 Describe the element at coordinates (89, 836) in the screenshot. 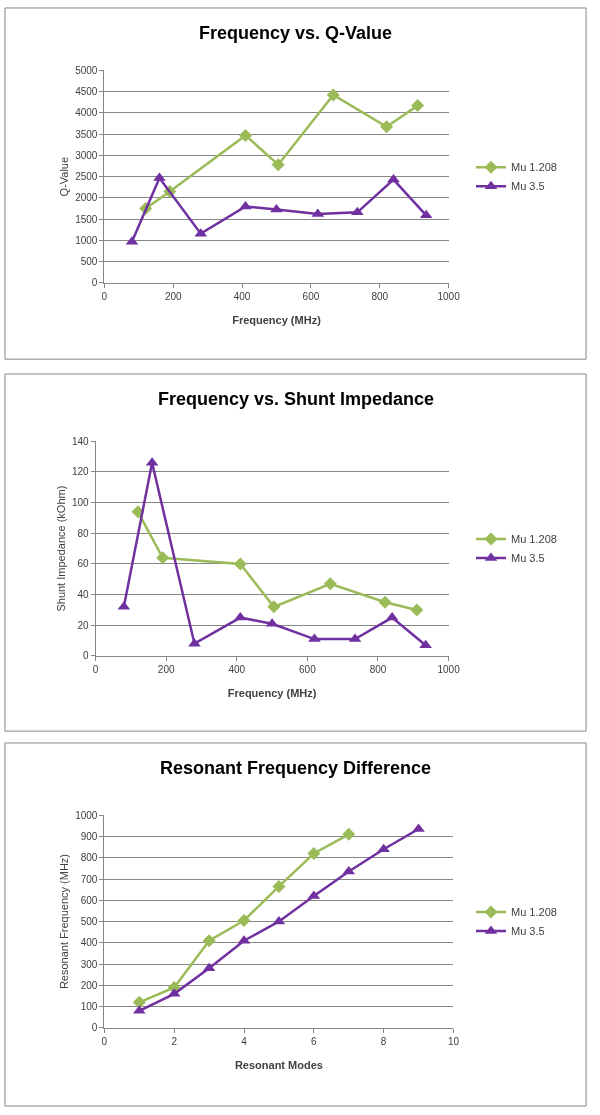

I see `y-tick-label: 900` at that location.